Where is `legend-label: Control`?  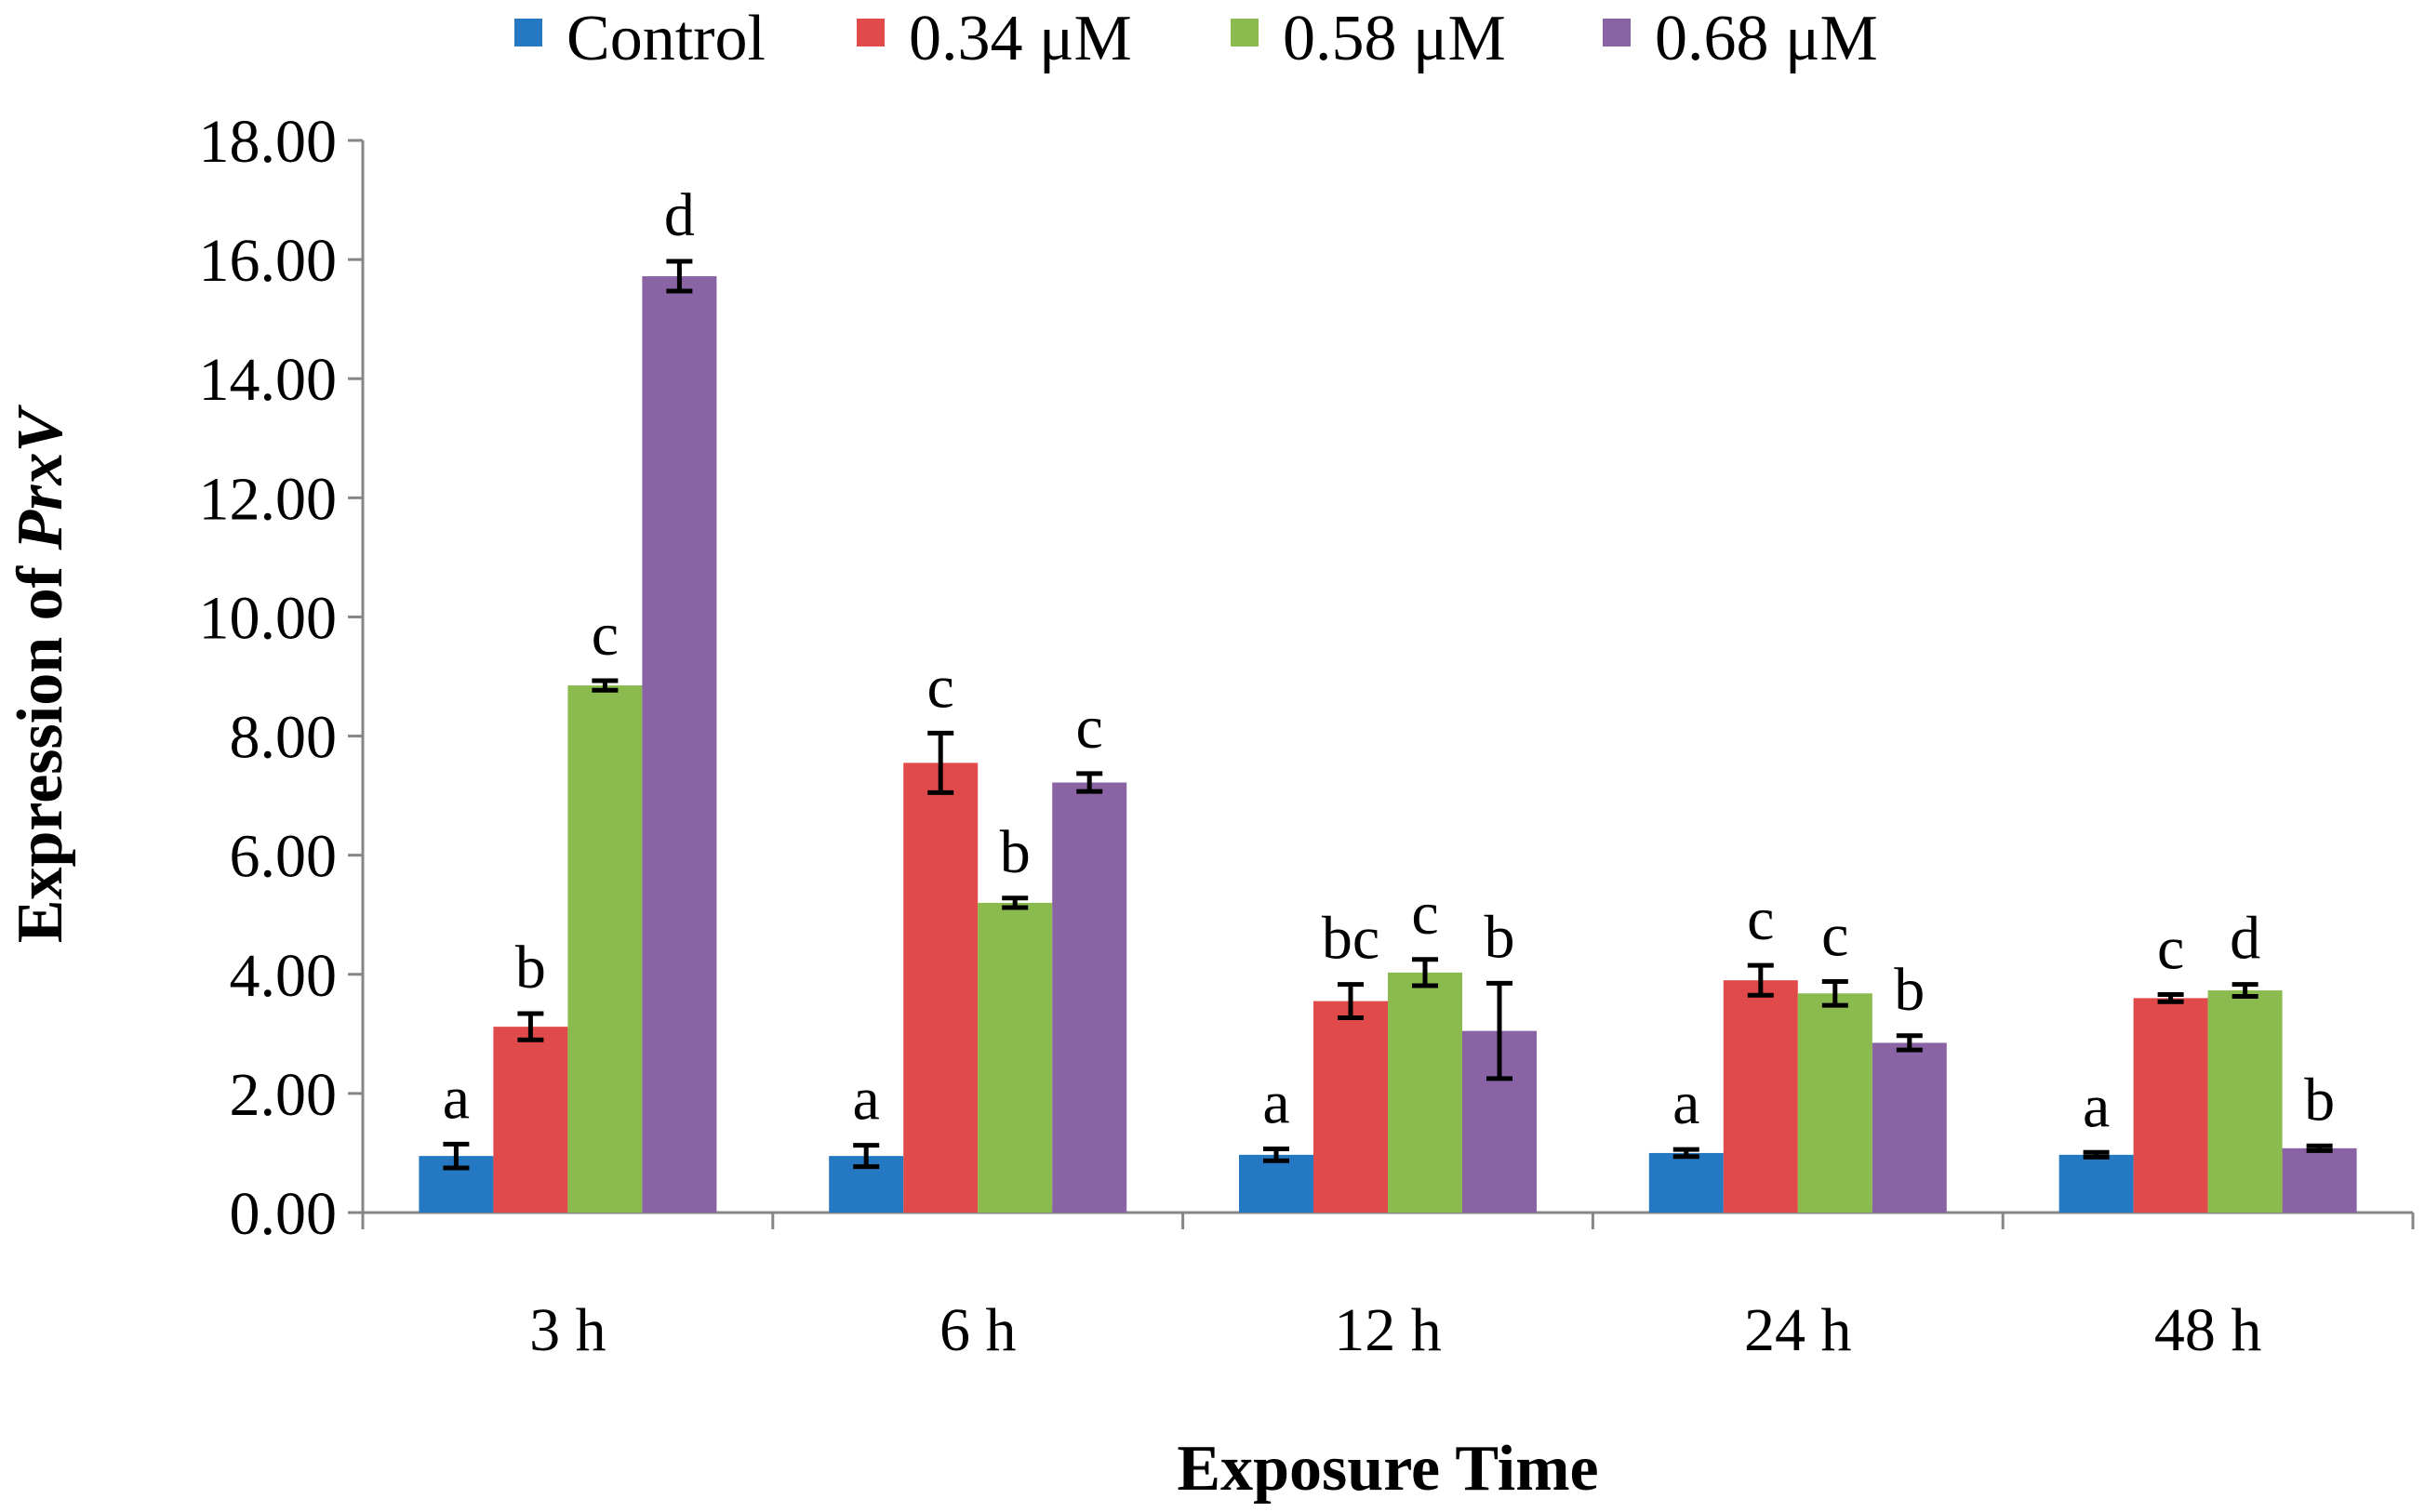 legend-label: Control is located at coordinates (666, 38).